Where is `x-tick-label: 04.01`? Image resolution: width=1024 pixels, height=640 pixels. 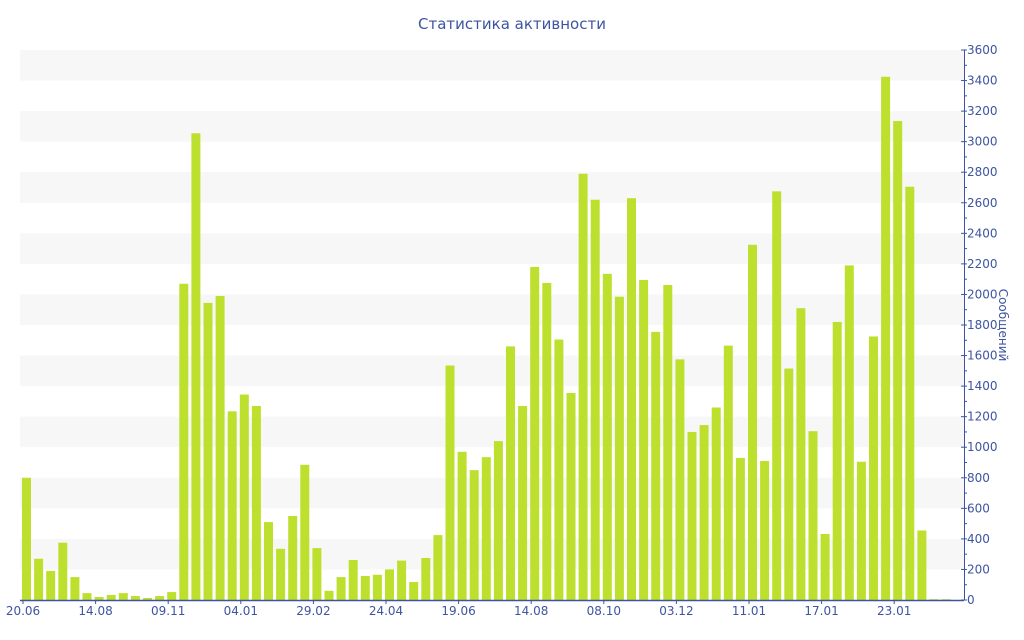
x-tick-label: 04.01 is located at coordinates (241, 611).